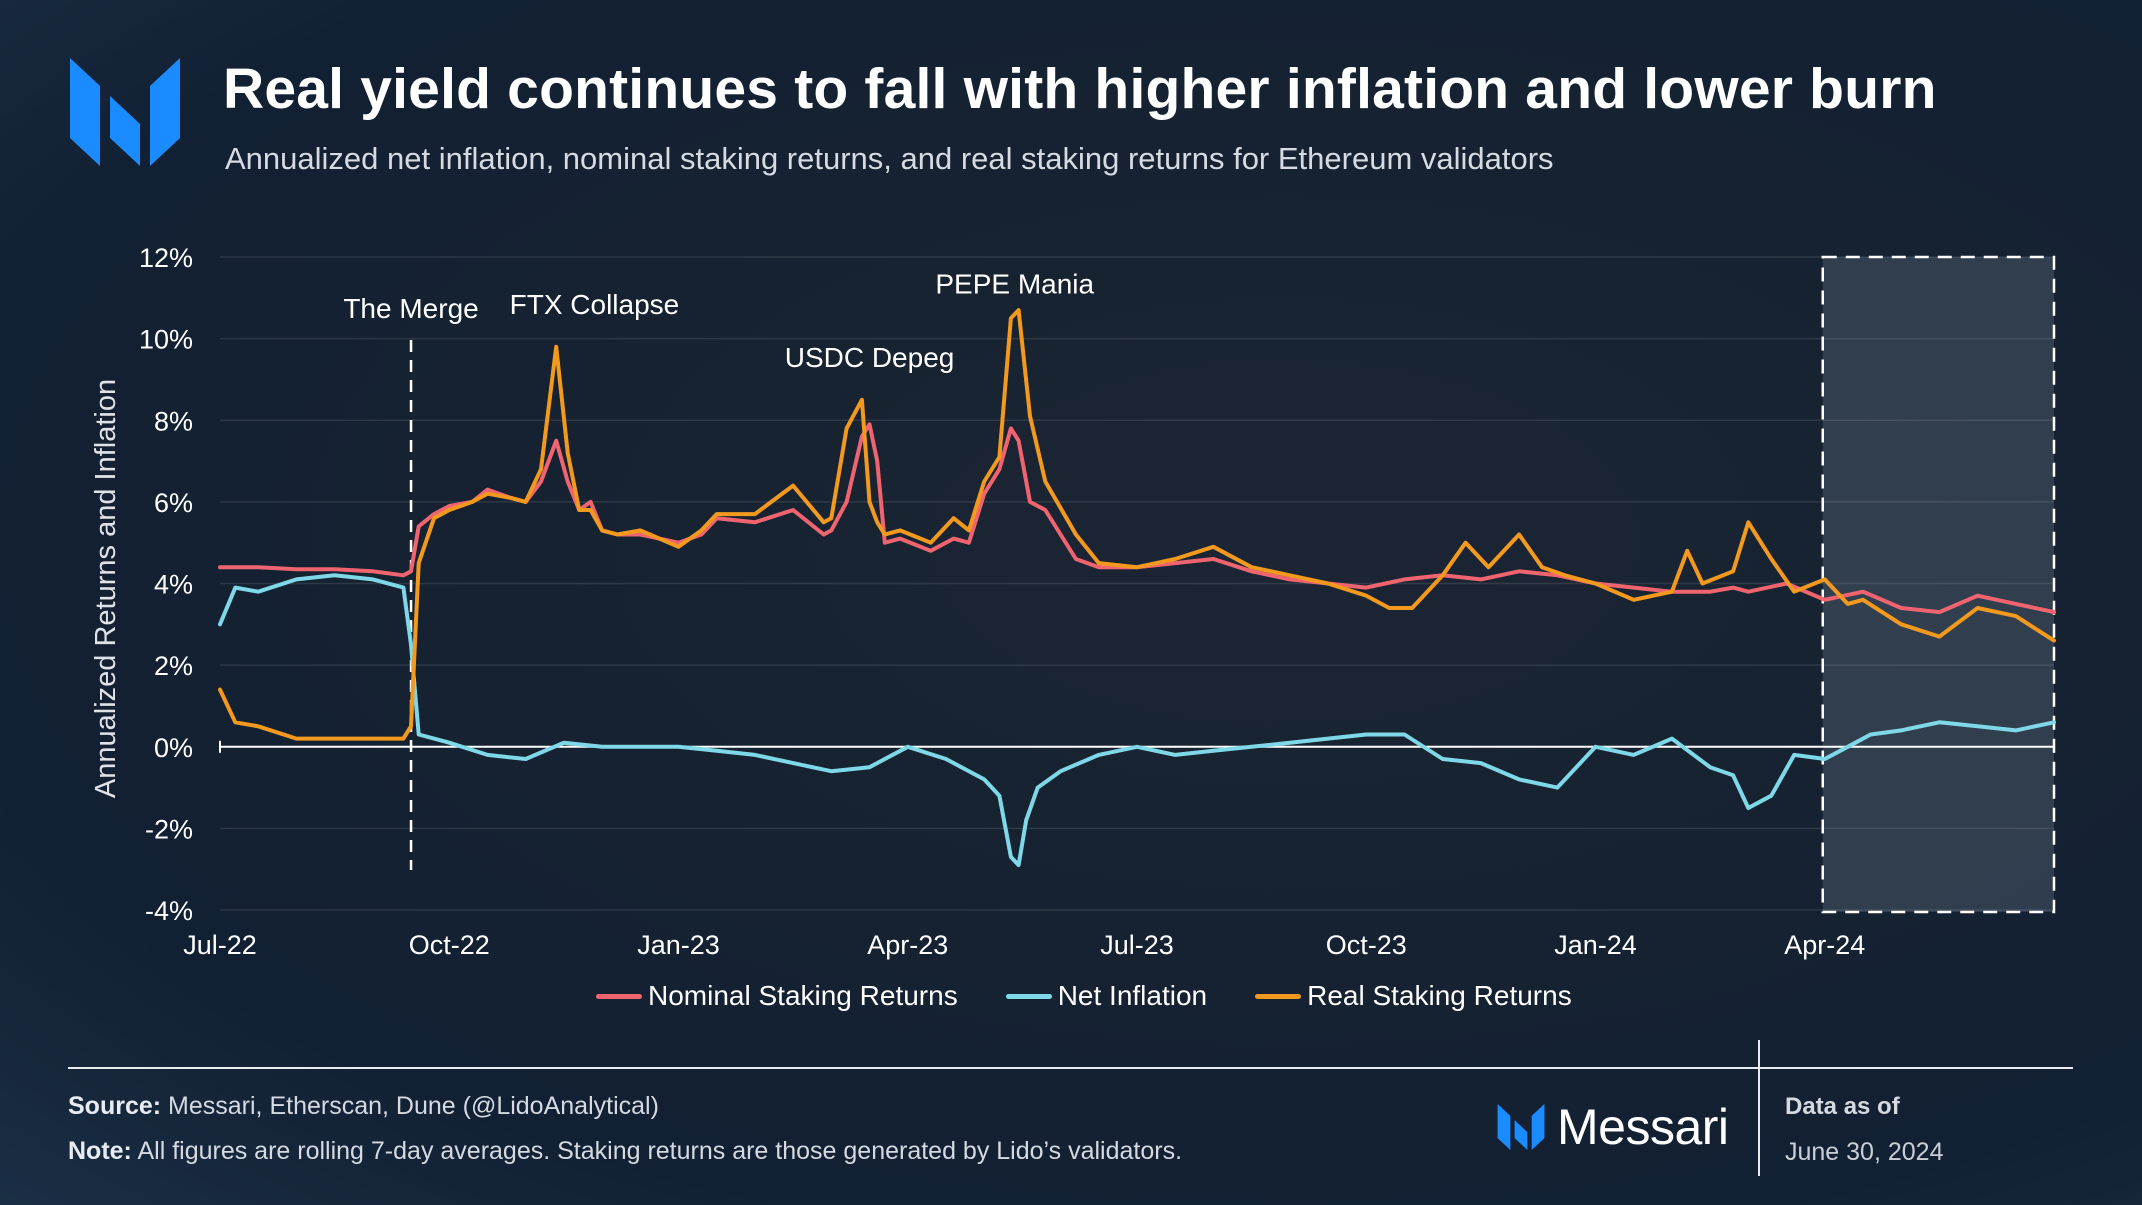 The height and width of the screenshot is (1205, 2142). Describe the element at coordinates (106, 588) in the screenshot. I see `y-axis-title: Annualized Returns and Inflation` at that location.